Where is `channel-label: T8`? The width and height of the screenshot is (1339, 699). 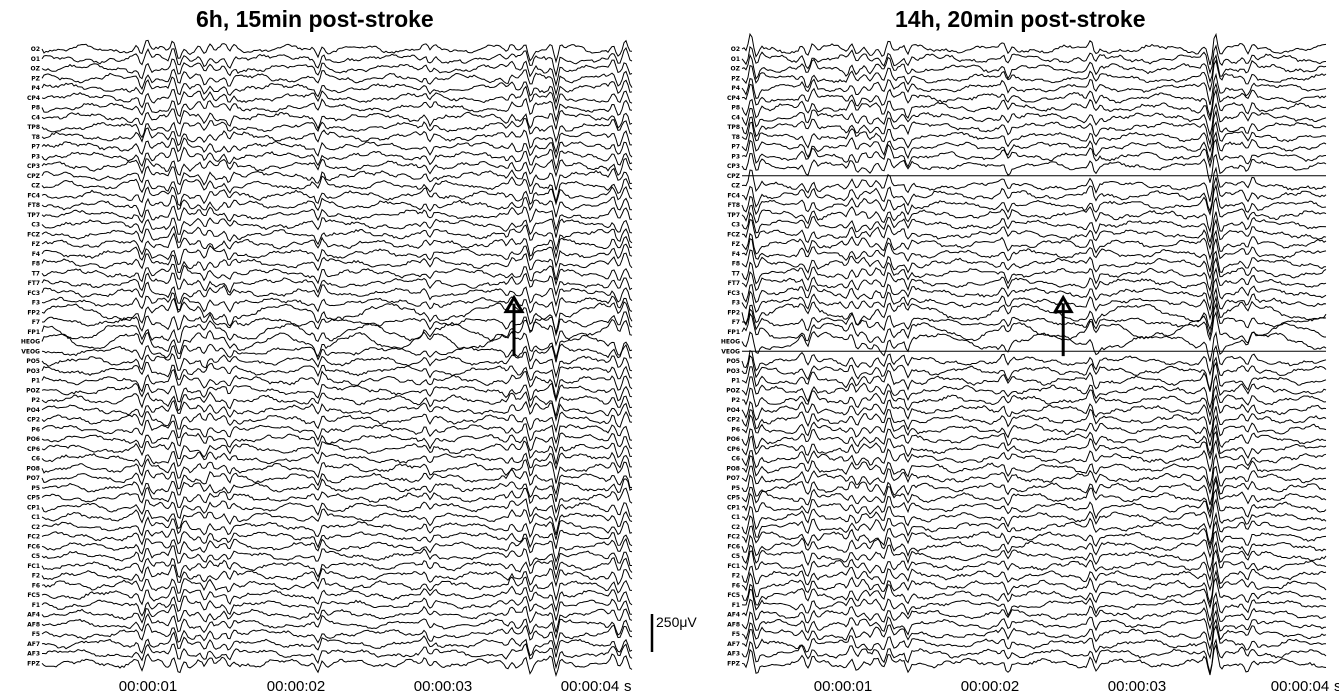 channel-label: T8 is located at coordinates (736, 137).